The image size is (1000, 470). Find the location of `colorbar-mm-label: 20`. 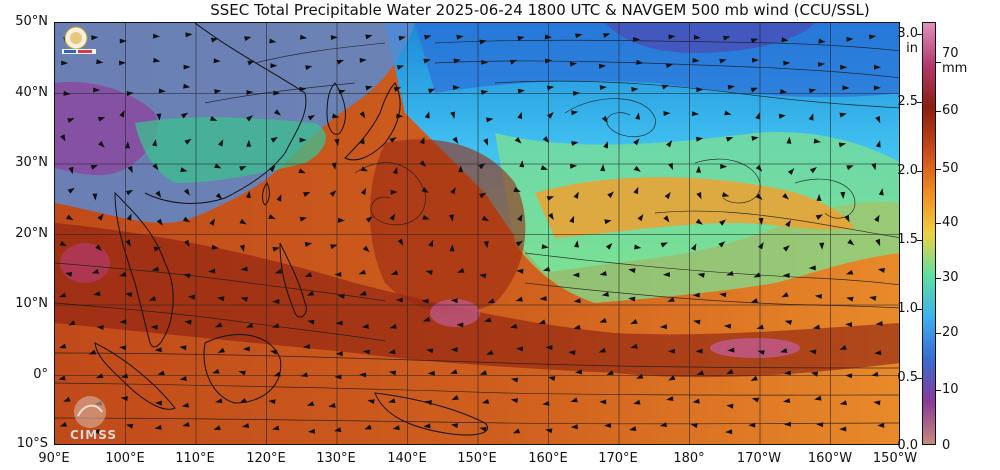

colorbar-mm-label: 20 is located at coordinates (950, 332).